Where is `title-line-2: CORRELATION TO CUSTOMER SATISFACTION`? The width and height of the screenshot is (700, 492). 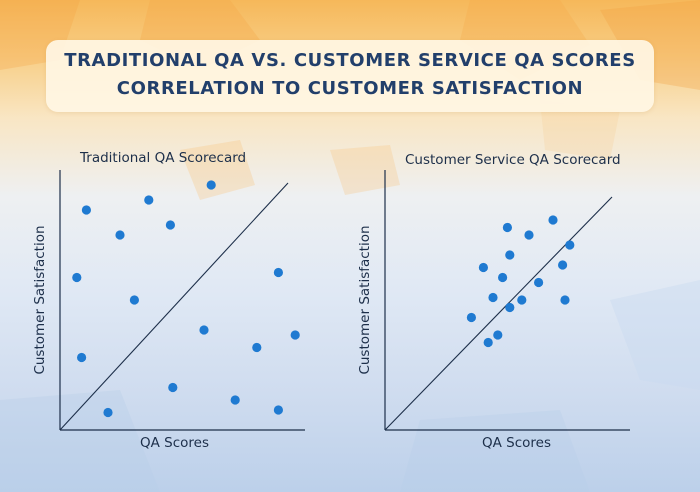 title-line-2: CORRELATION TO CUSTOMER SATISFACTION is located at coordinates (350, 88).